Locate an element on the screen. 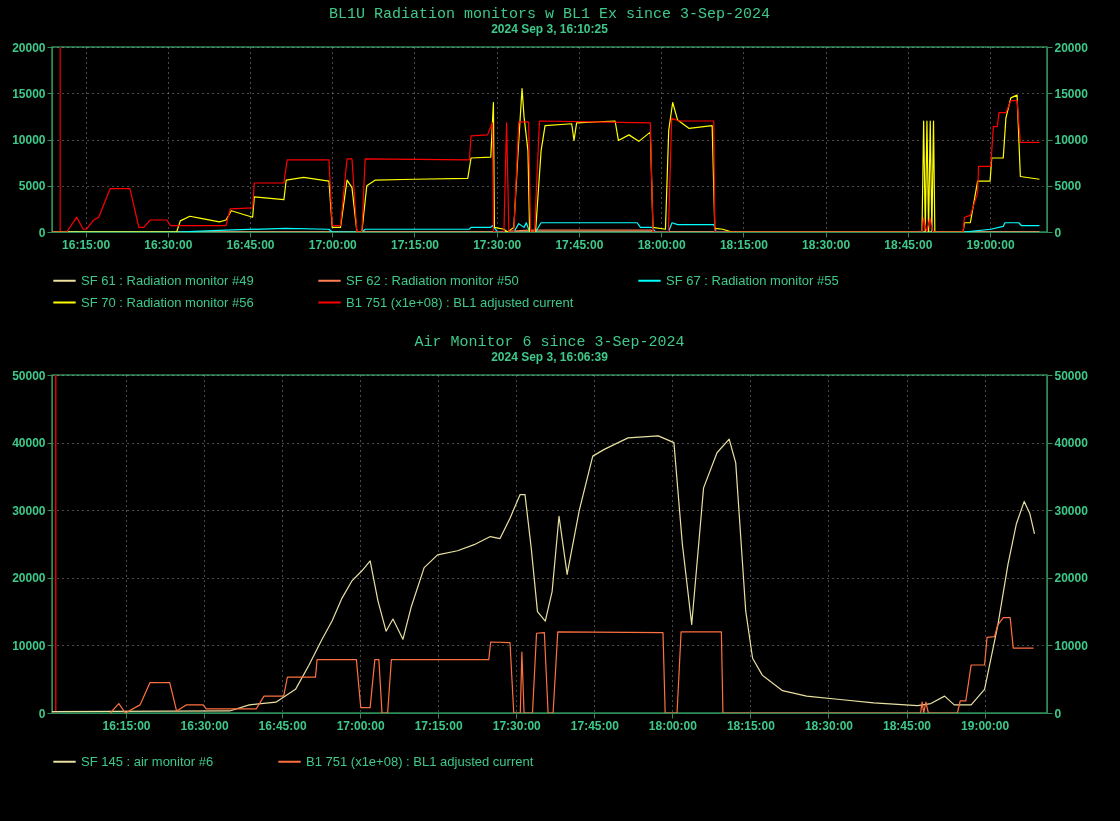  y-tick-label: 5000 is located at coordinates (32, 186).